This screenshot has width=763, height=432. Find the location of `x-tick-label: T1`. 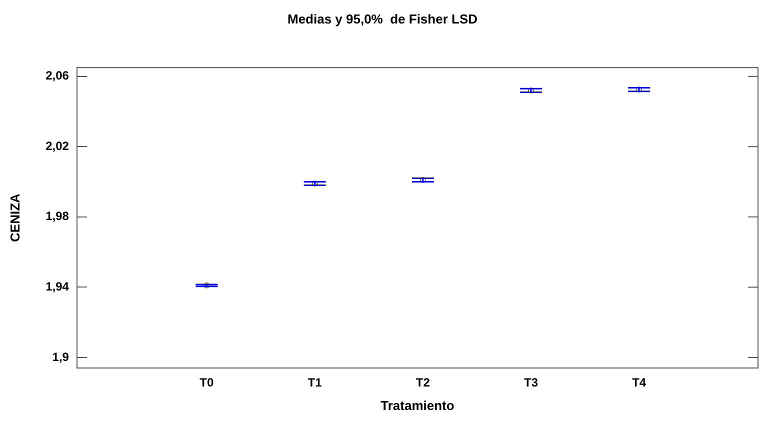

x-tick-label: T1 is located at coordinates (315, 383).